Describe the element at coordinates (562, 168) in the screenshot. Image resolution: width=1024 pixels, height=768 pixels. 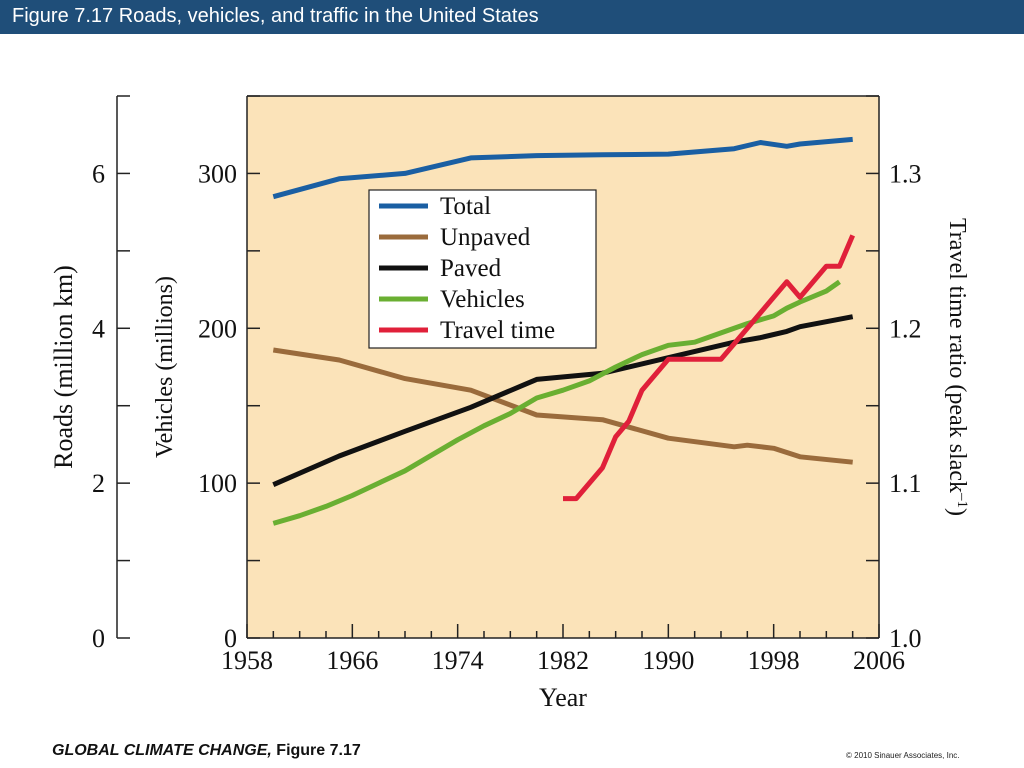
I see `series-line-total` at that location.